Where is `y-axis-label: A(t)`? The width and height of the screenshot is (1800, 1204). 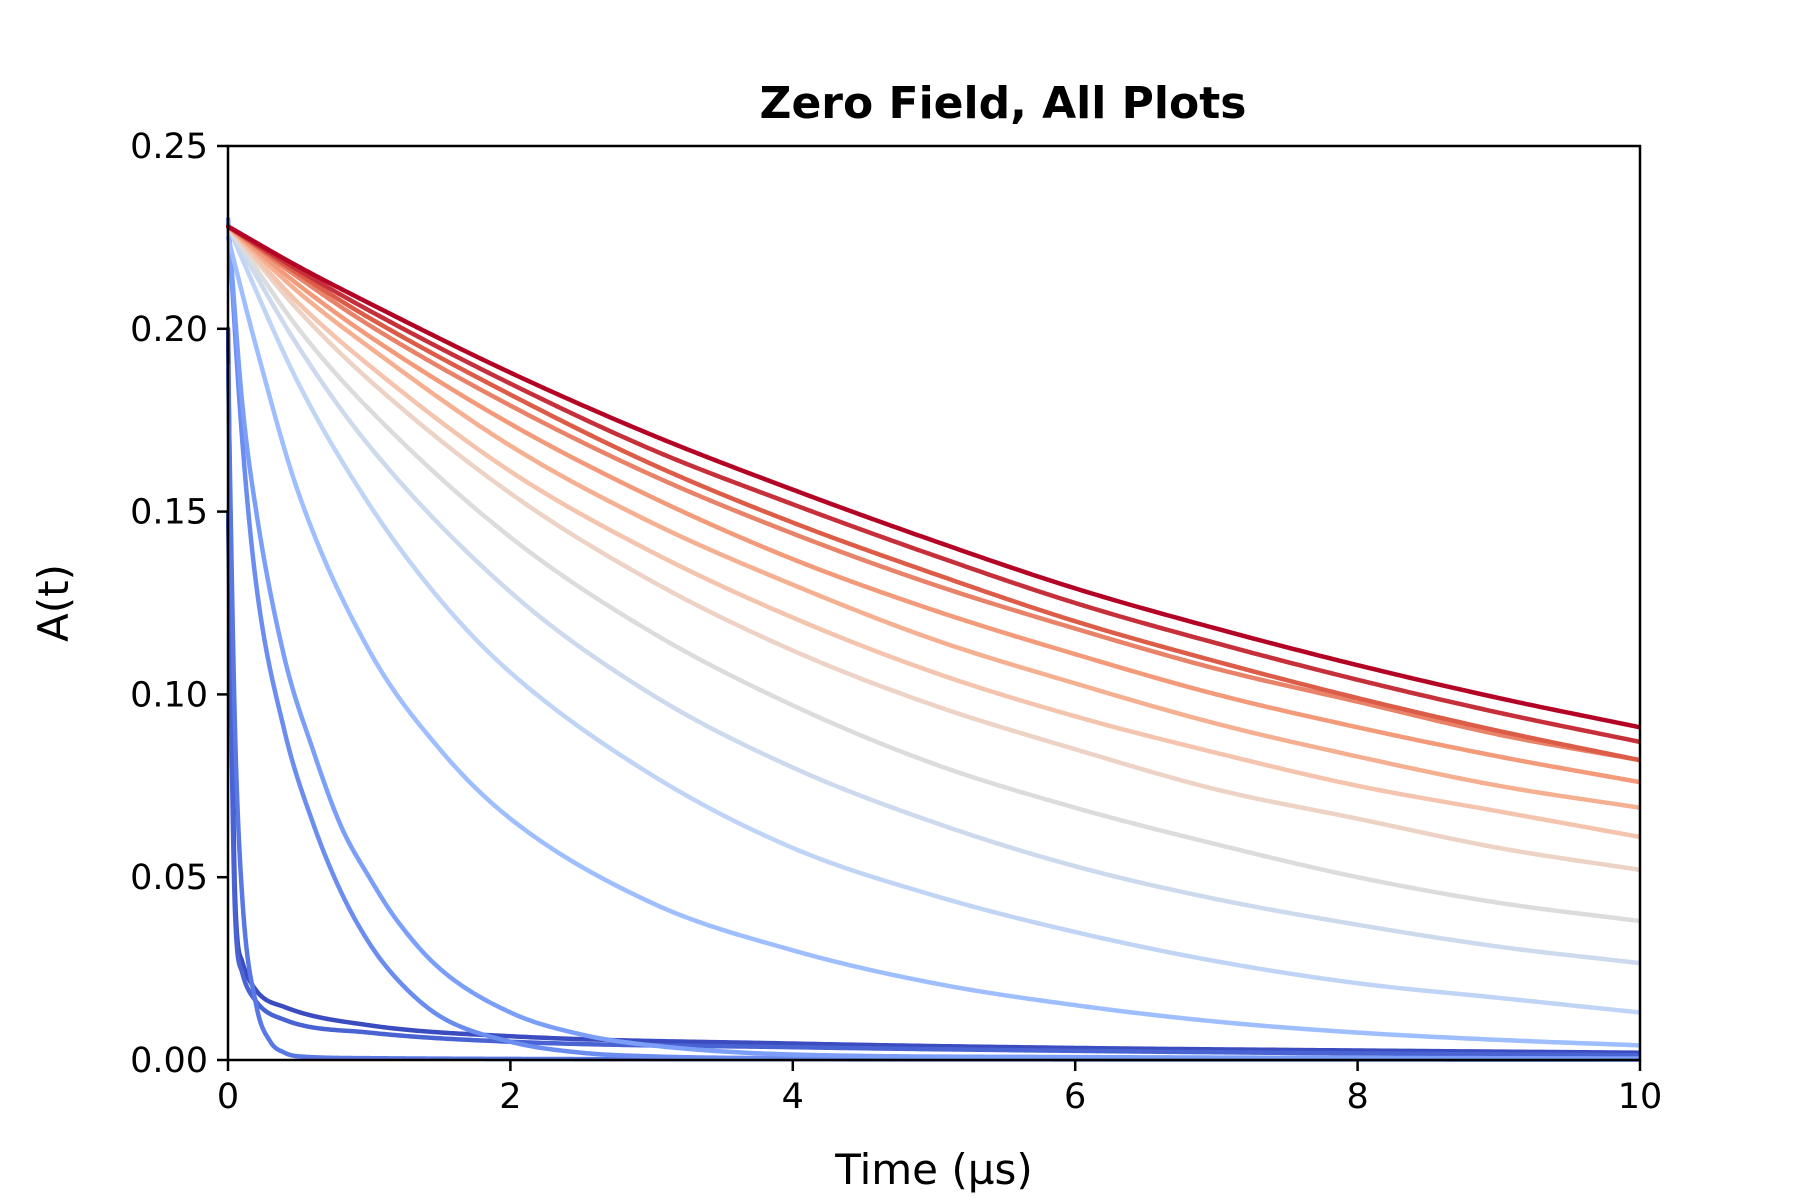 y-axis-label: A(t) is located at coordinates (53, 603).